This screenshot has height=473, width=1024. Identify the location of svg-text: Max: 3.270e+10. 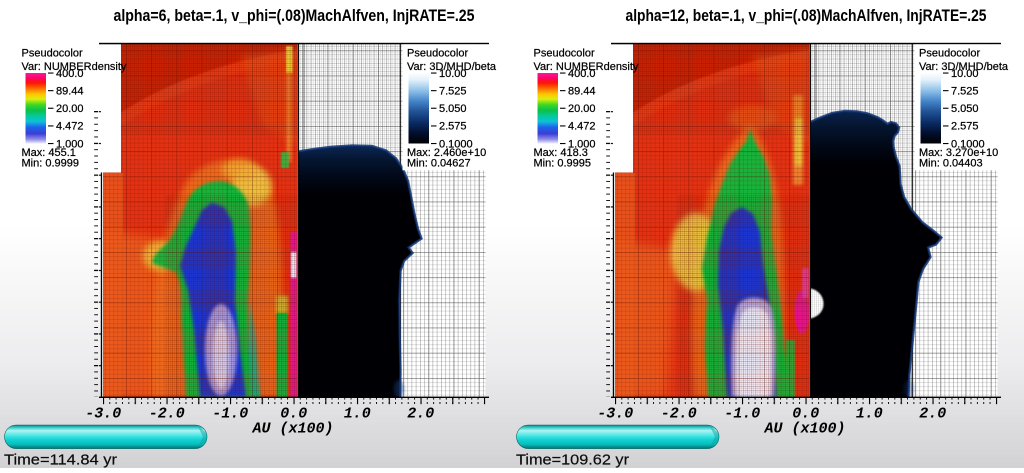
(958, 153).